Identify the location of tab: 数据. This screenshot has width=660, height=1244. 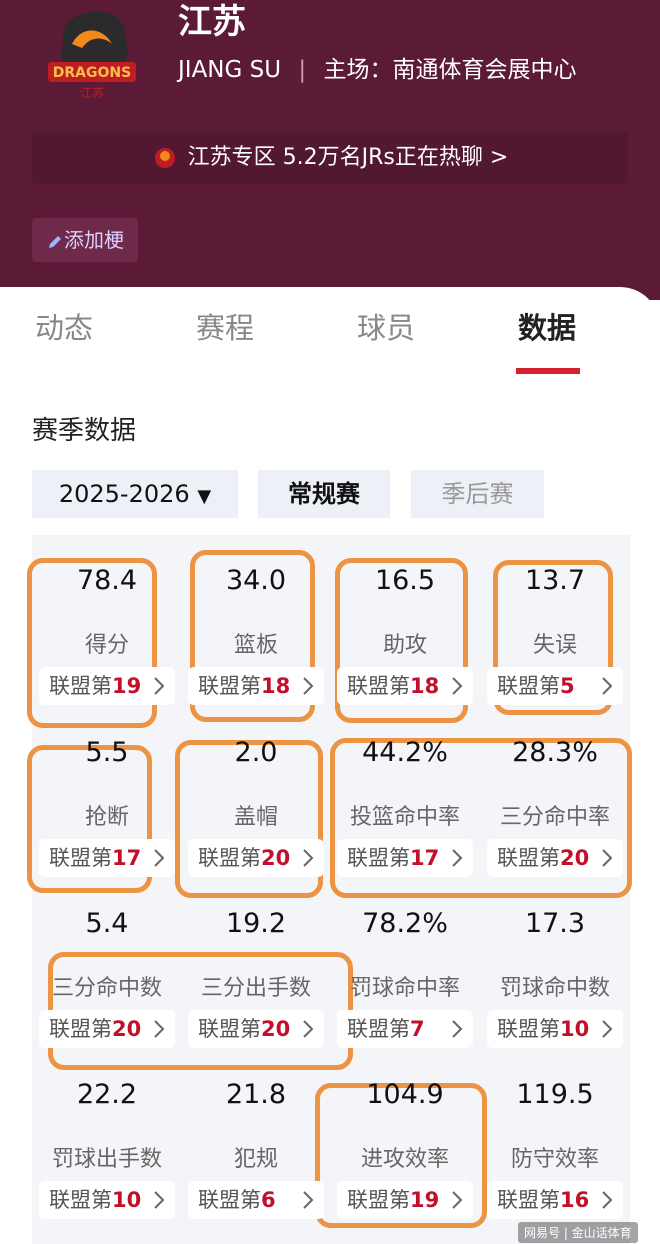
(546, 328).